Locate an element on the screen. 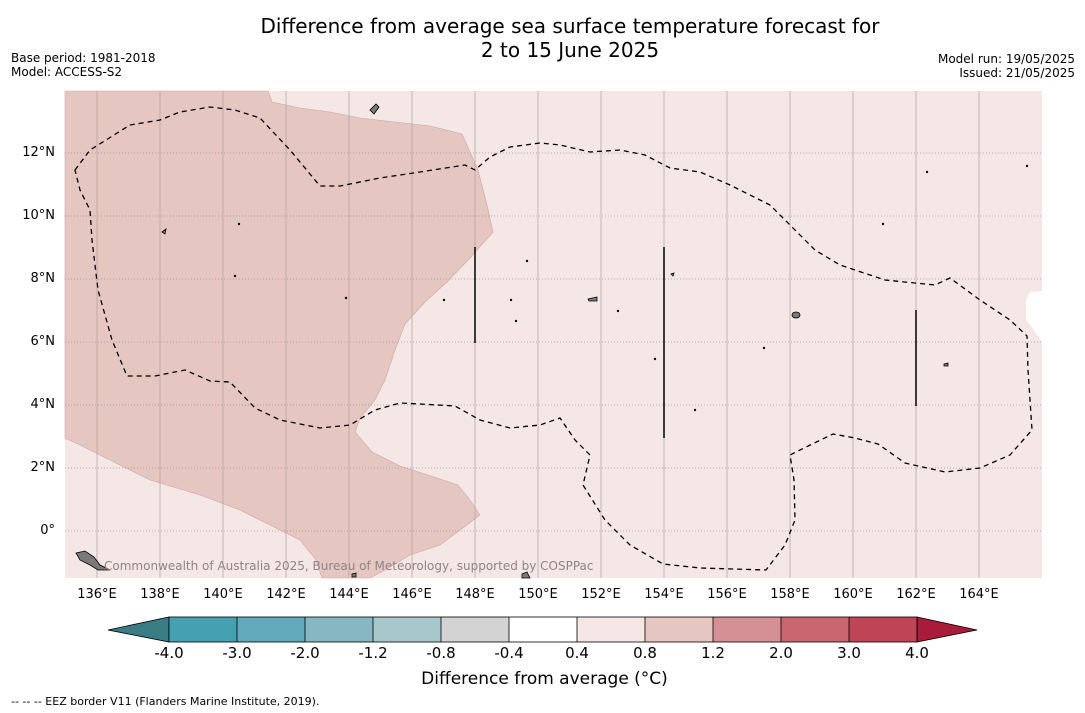  island-manus is located at coordinates (526, 575).